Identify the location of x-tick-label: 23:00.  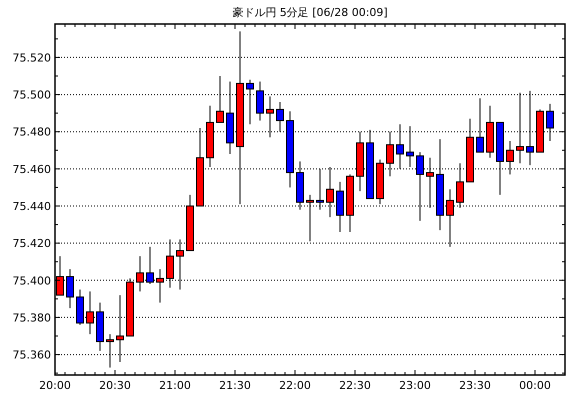
(415, 385).